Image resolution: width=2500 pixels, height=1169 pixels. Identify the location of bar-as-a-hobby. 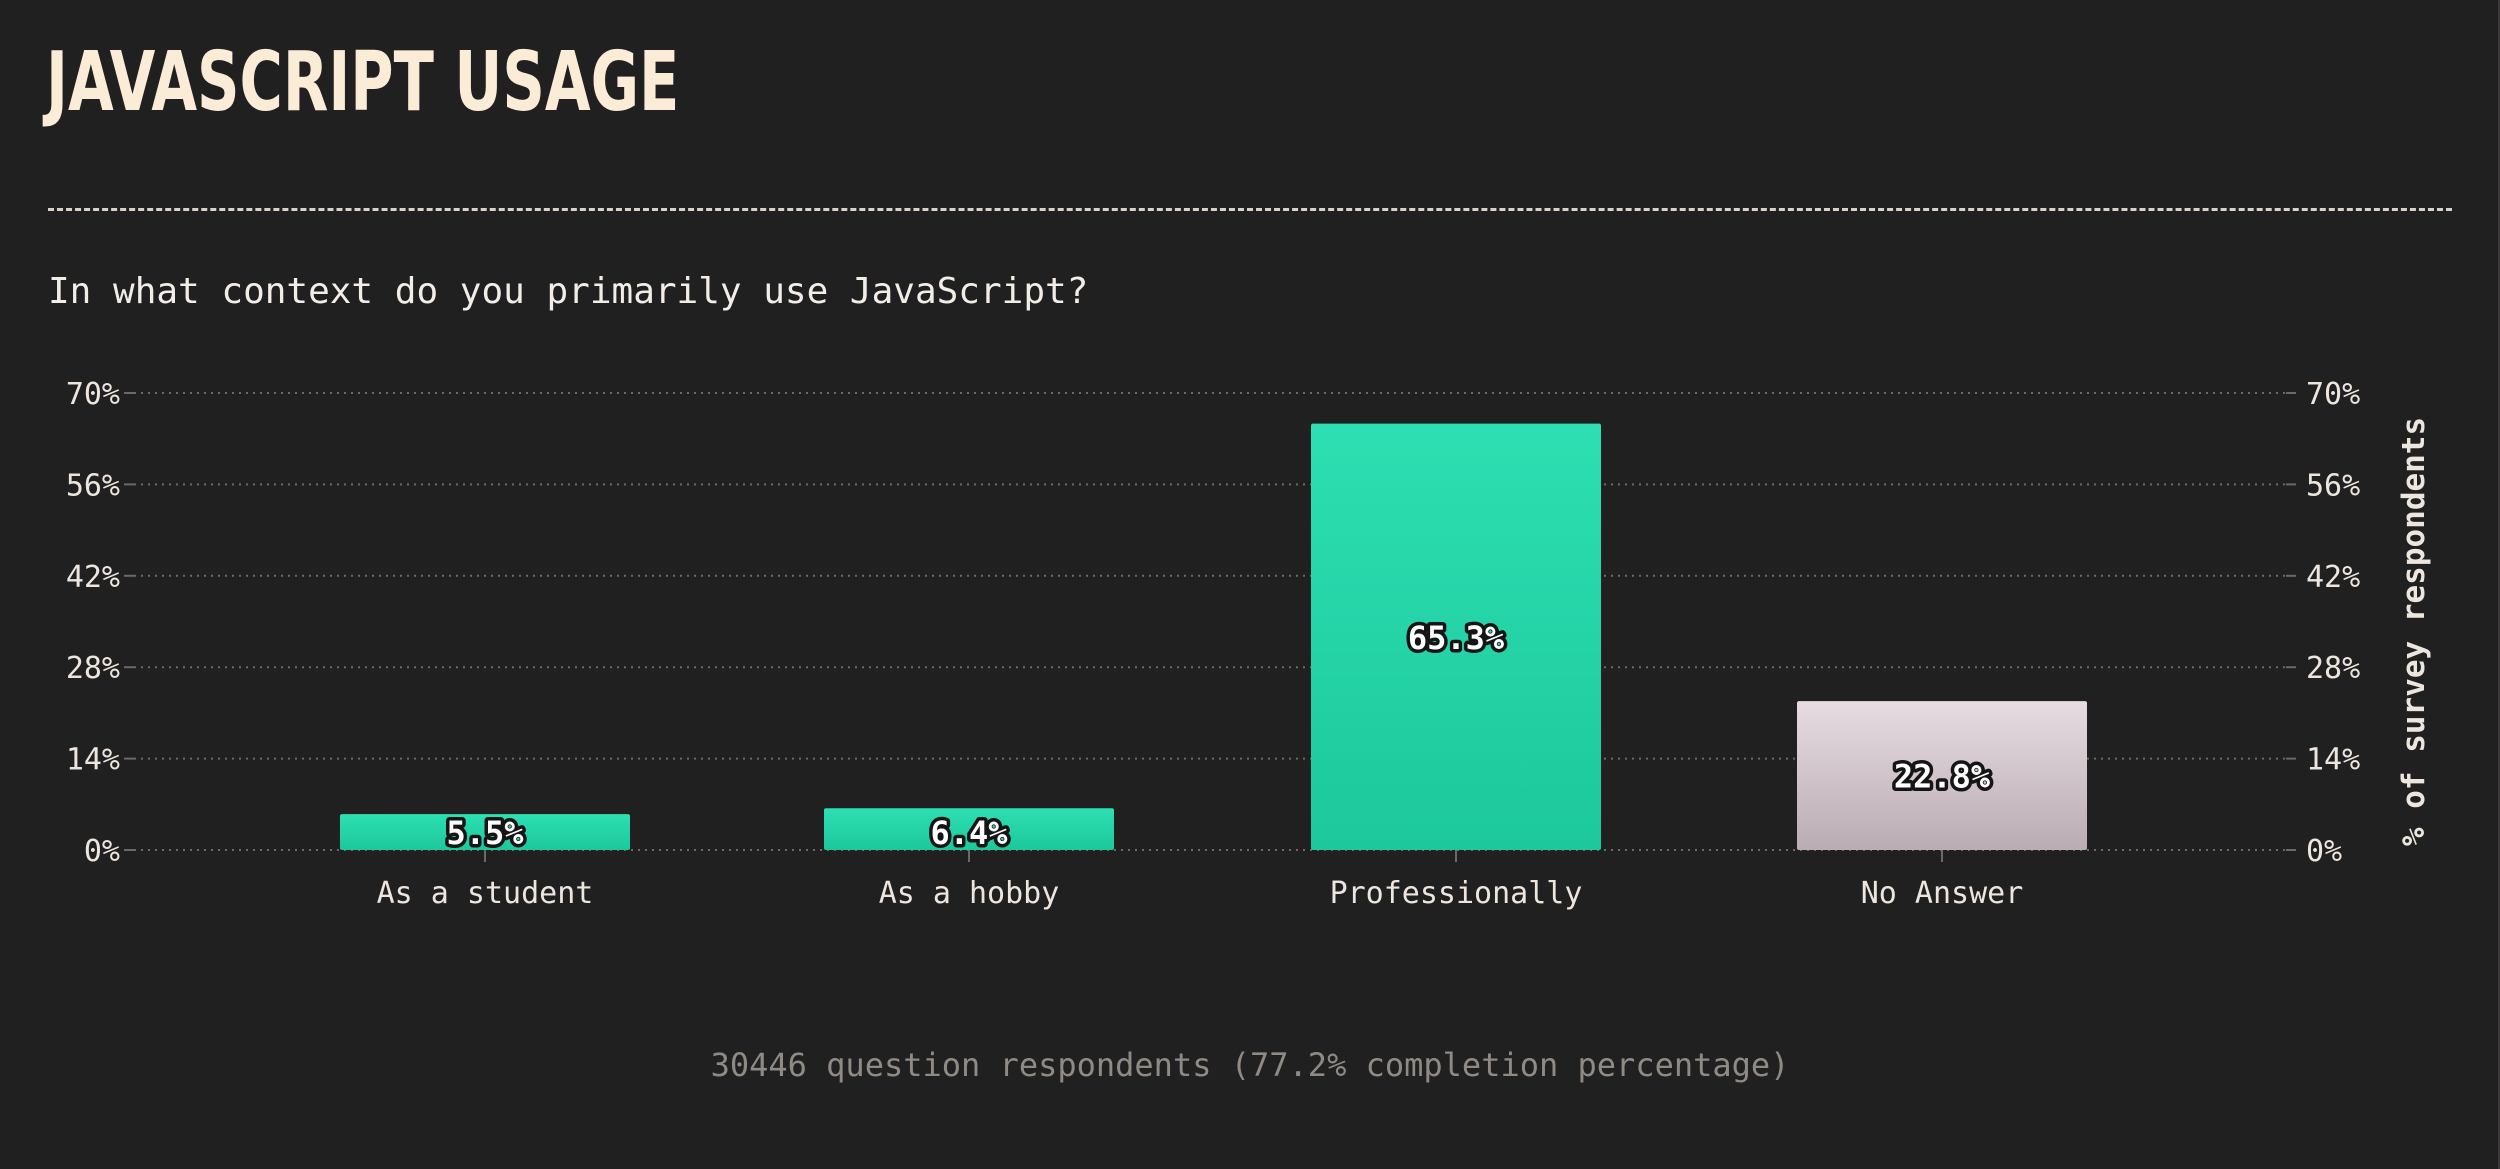
(969, 829).